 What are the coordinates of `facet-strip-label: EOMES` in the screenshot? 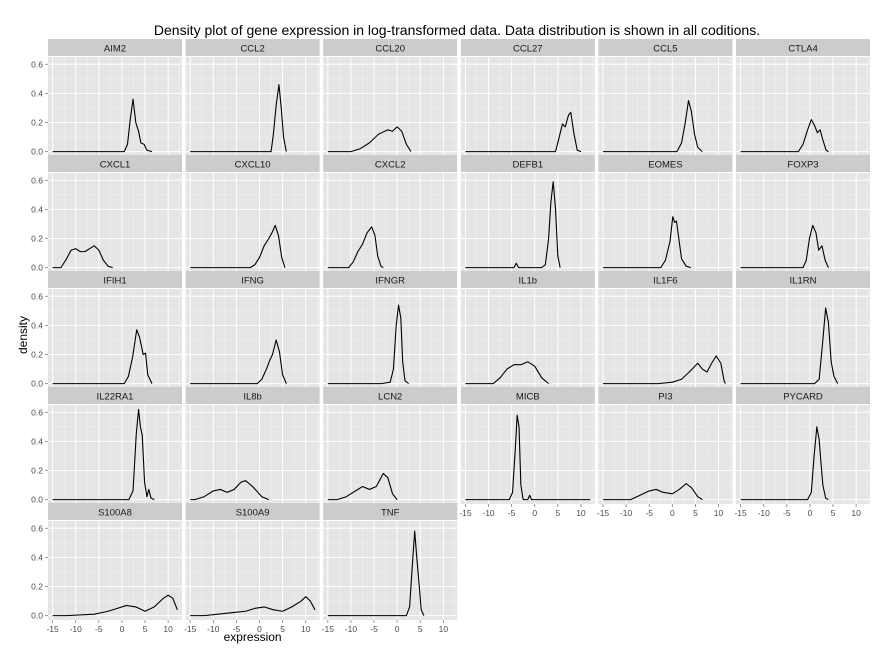 It's located at (665, 165).